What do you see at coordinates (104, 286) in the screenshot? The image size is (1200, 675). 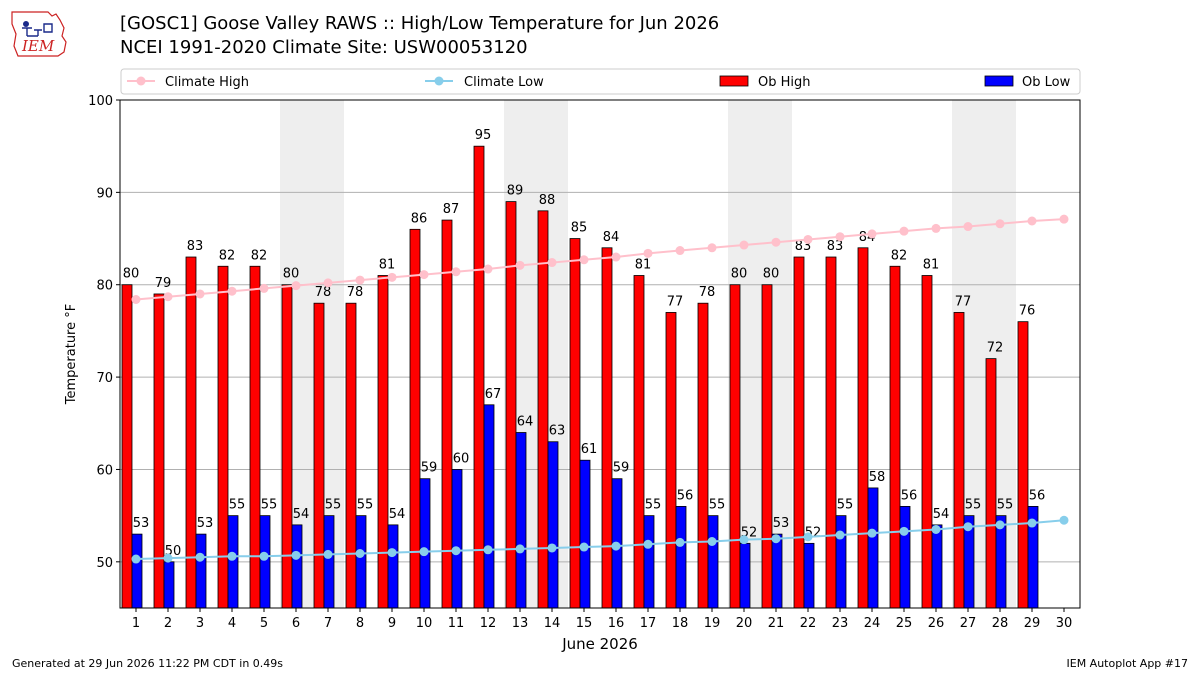 I see `y-tick-label: 80` at bounding box center [104, 286].